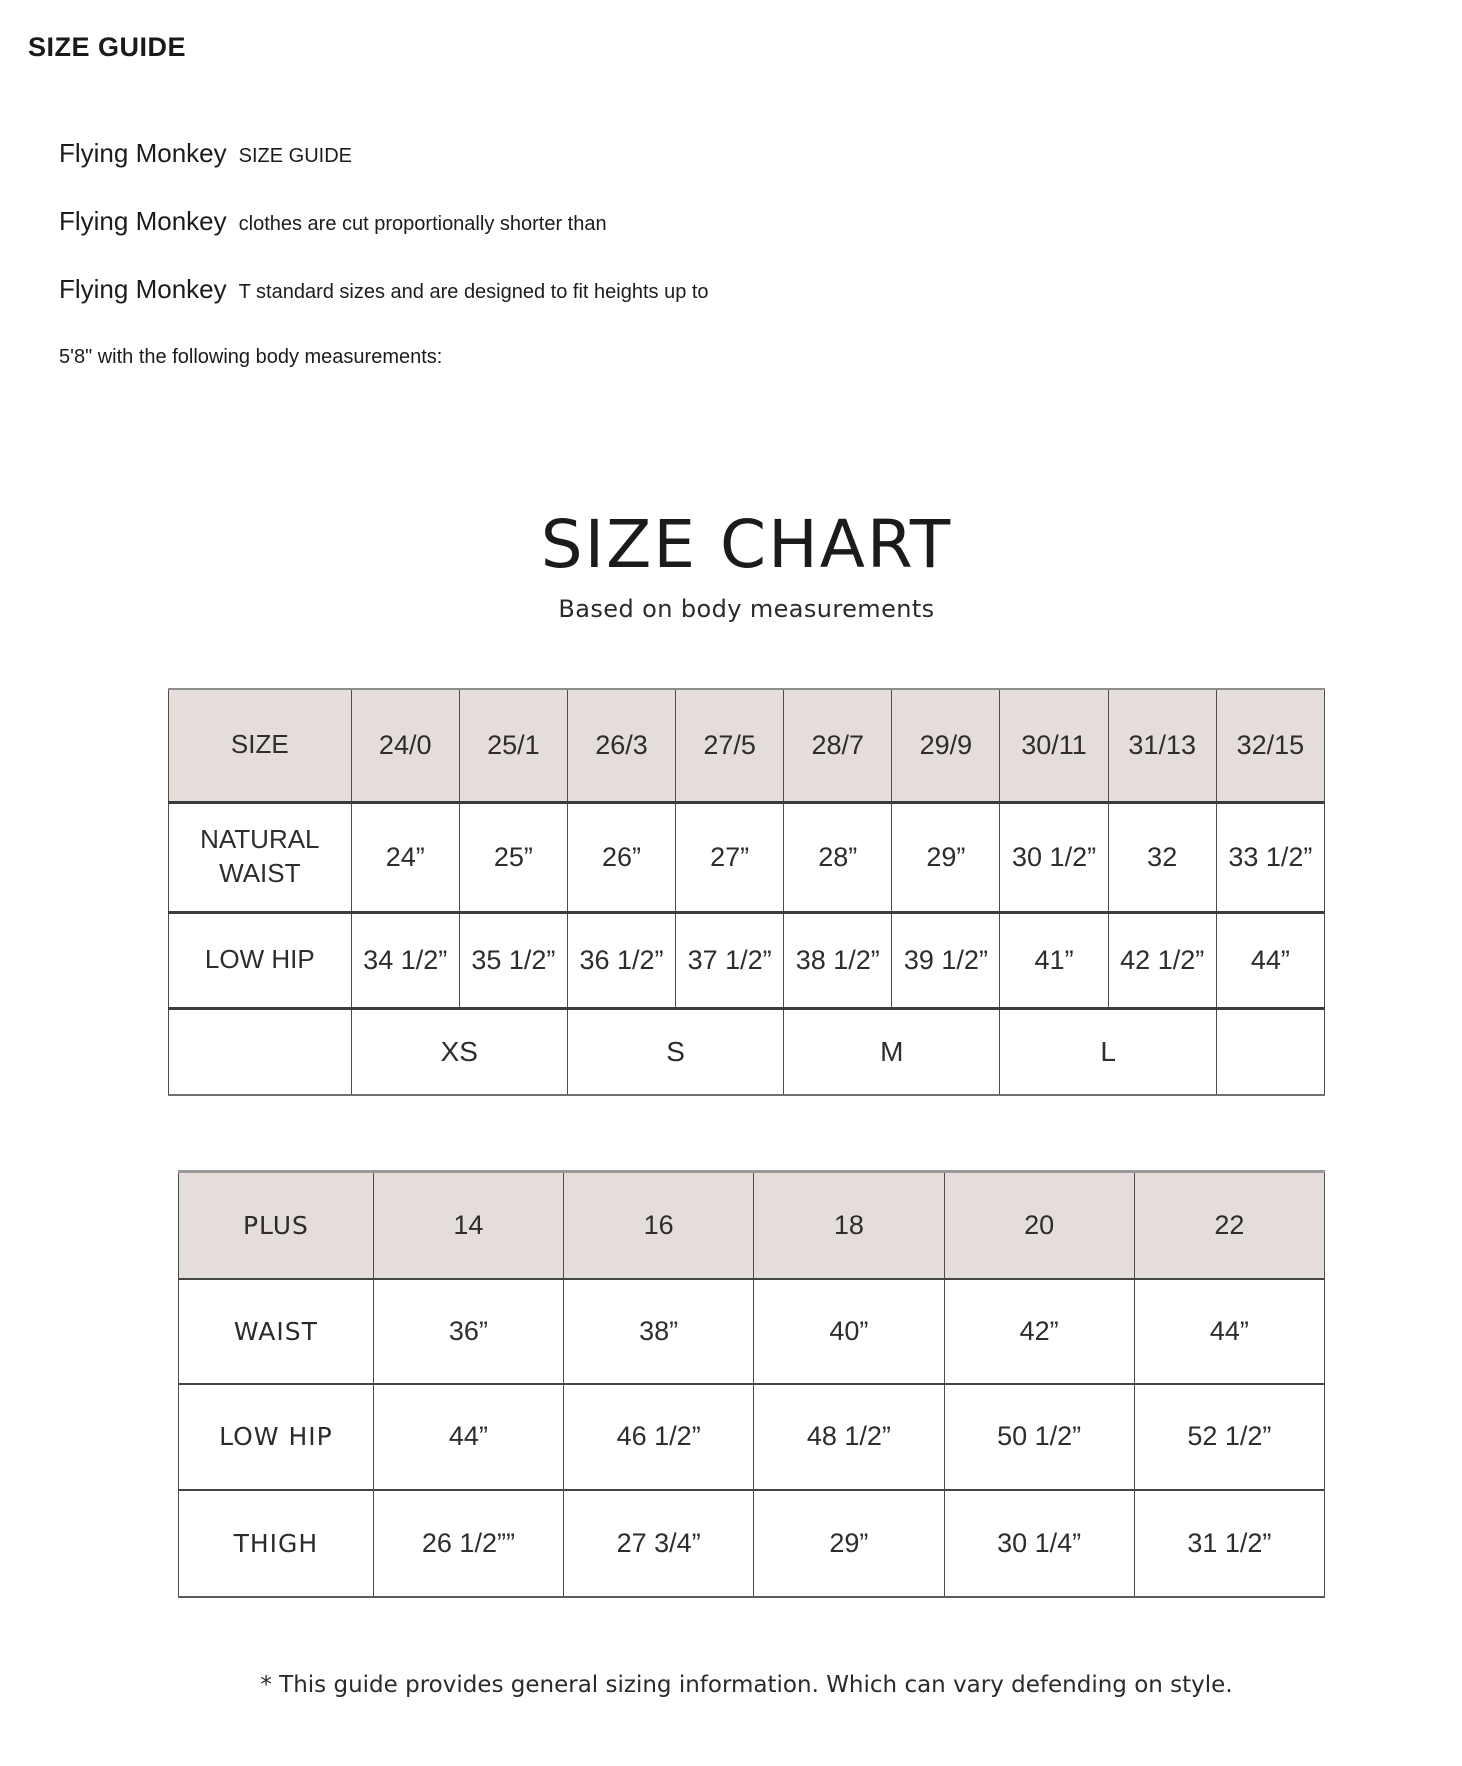  Describe the element at coordinates (513, 858) in the screenshot. I see `natural-waist-value: 25”` at that location.